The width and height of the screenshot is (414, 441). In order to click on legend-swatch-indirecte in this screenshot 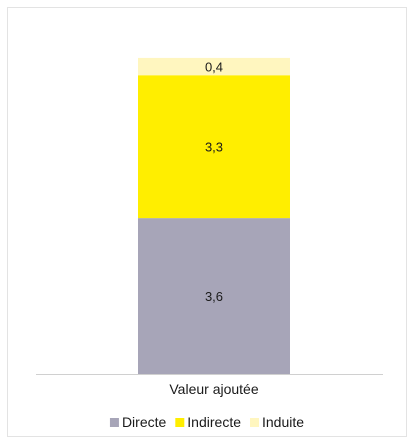, I will do `click(180, 422)`.